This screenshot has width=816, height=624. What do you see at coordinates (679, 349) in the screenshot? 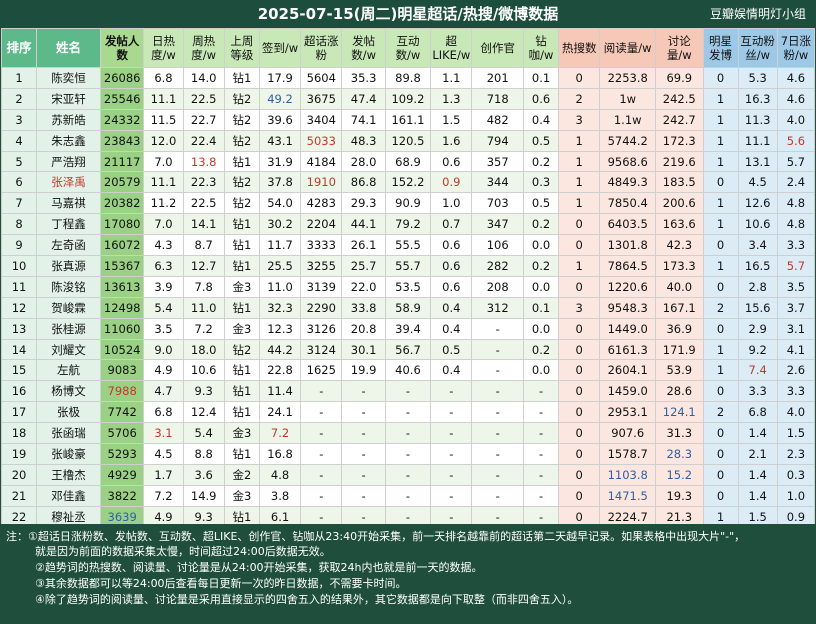
I see `table-cell: 171.9` at bounding box center [679, 349].